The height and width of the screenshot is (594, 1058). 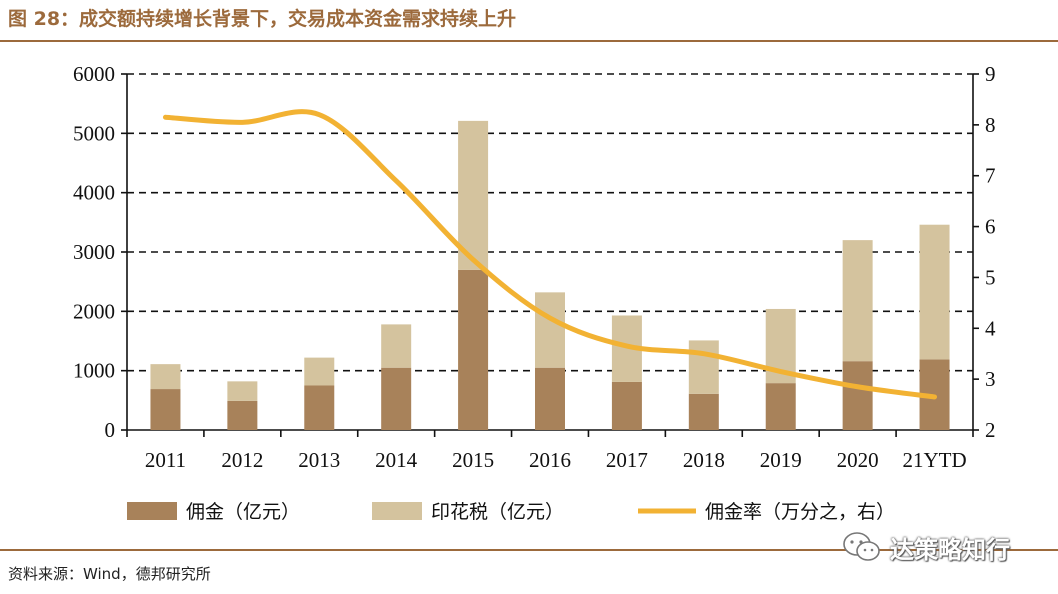 I want to click on x-tick-label: 2012, so click(x=242, y=460).